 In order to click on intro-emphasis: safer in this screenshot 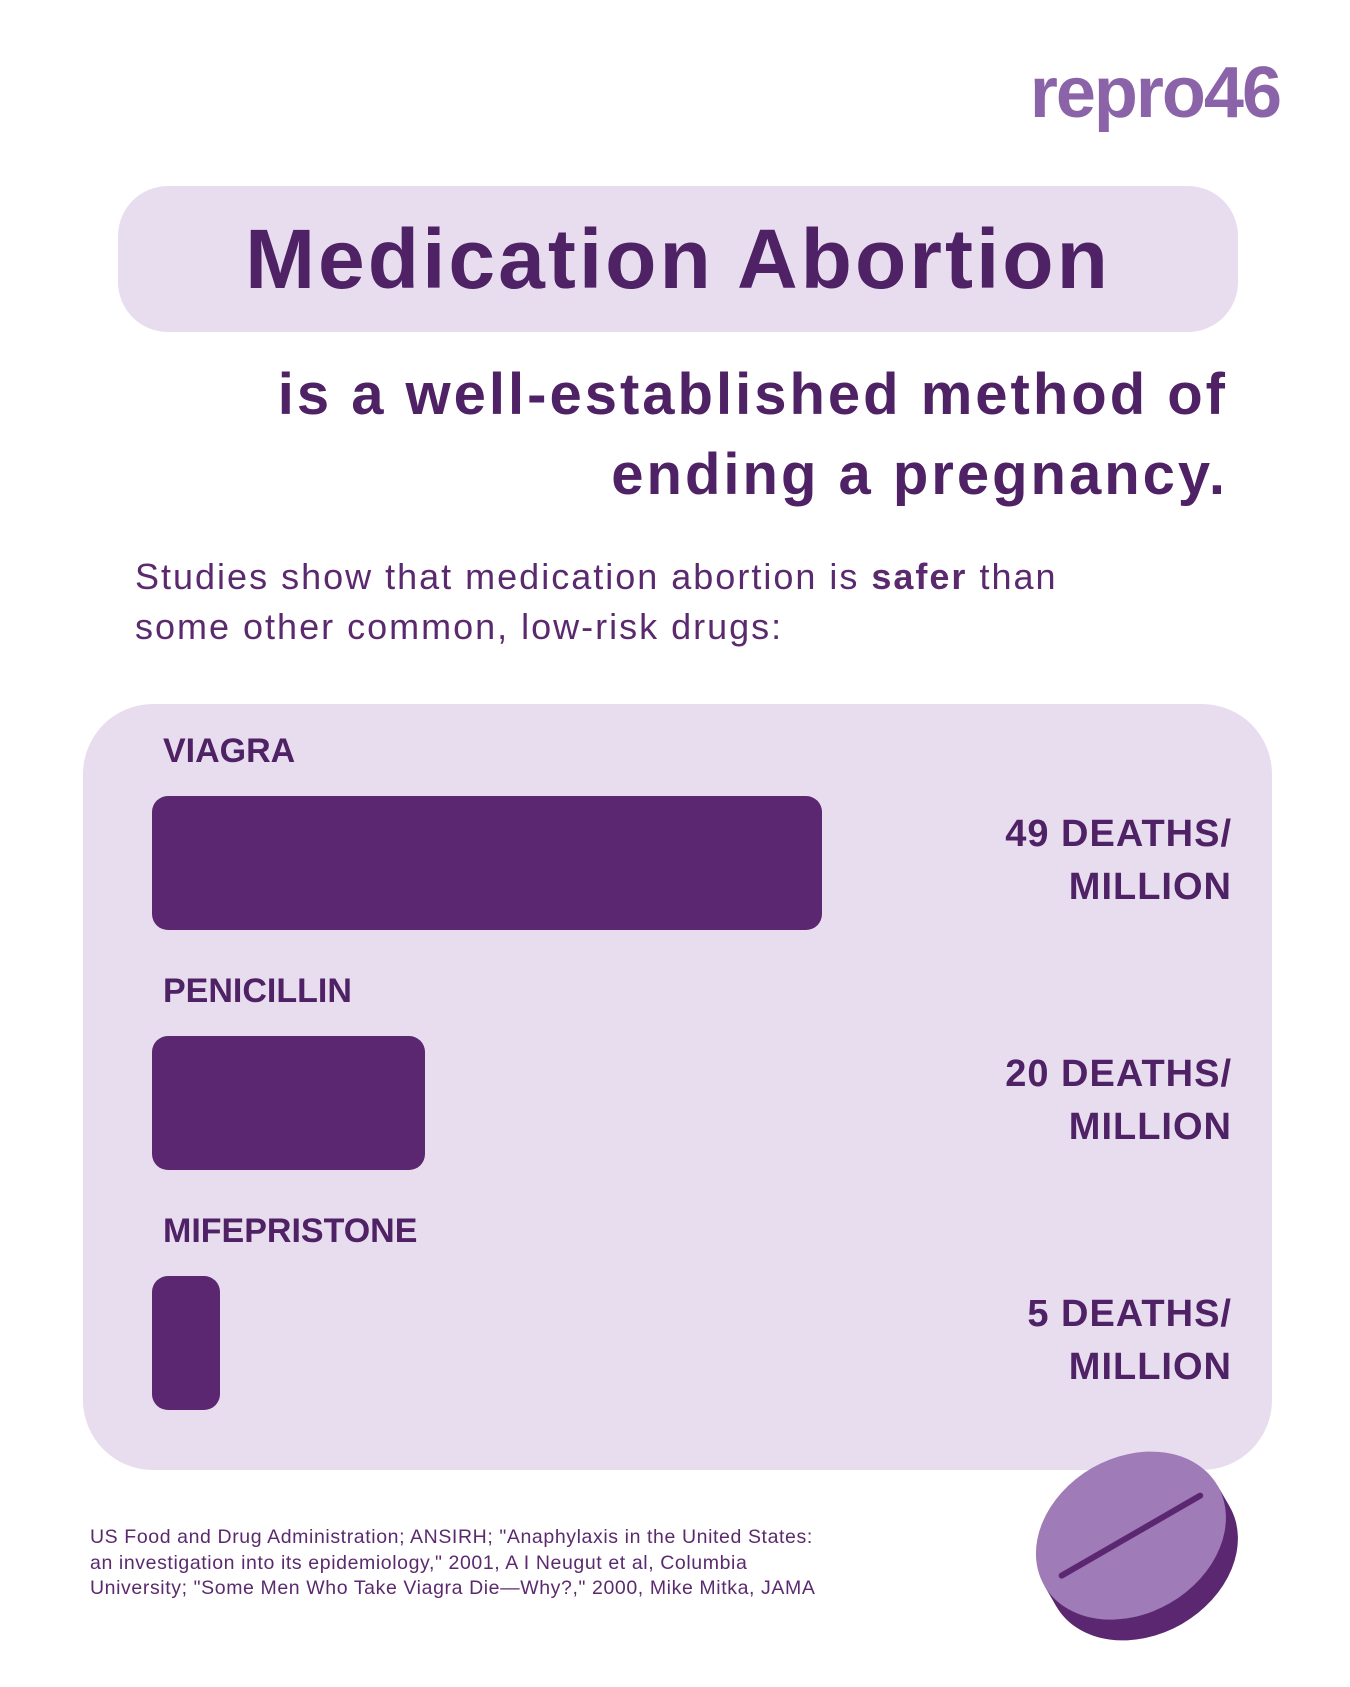, I will do `click(919, 576)`.